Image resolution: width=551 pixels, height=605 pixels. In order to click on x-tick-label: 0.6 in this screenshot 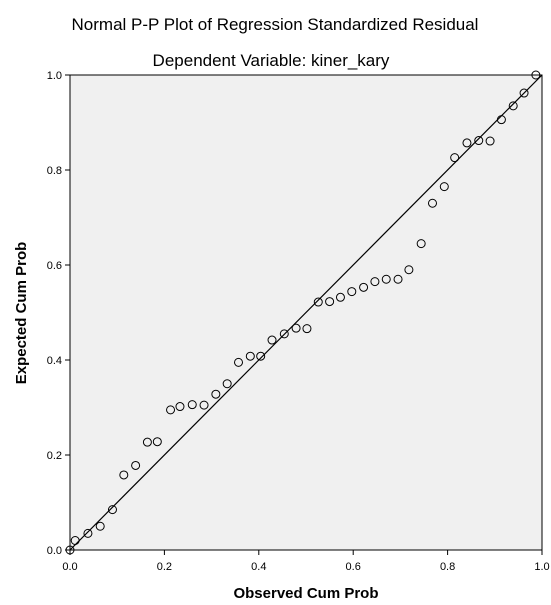, I will do `click(353, 567)`.